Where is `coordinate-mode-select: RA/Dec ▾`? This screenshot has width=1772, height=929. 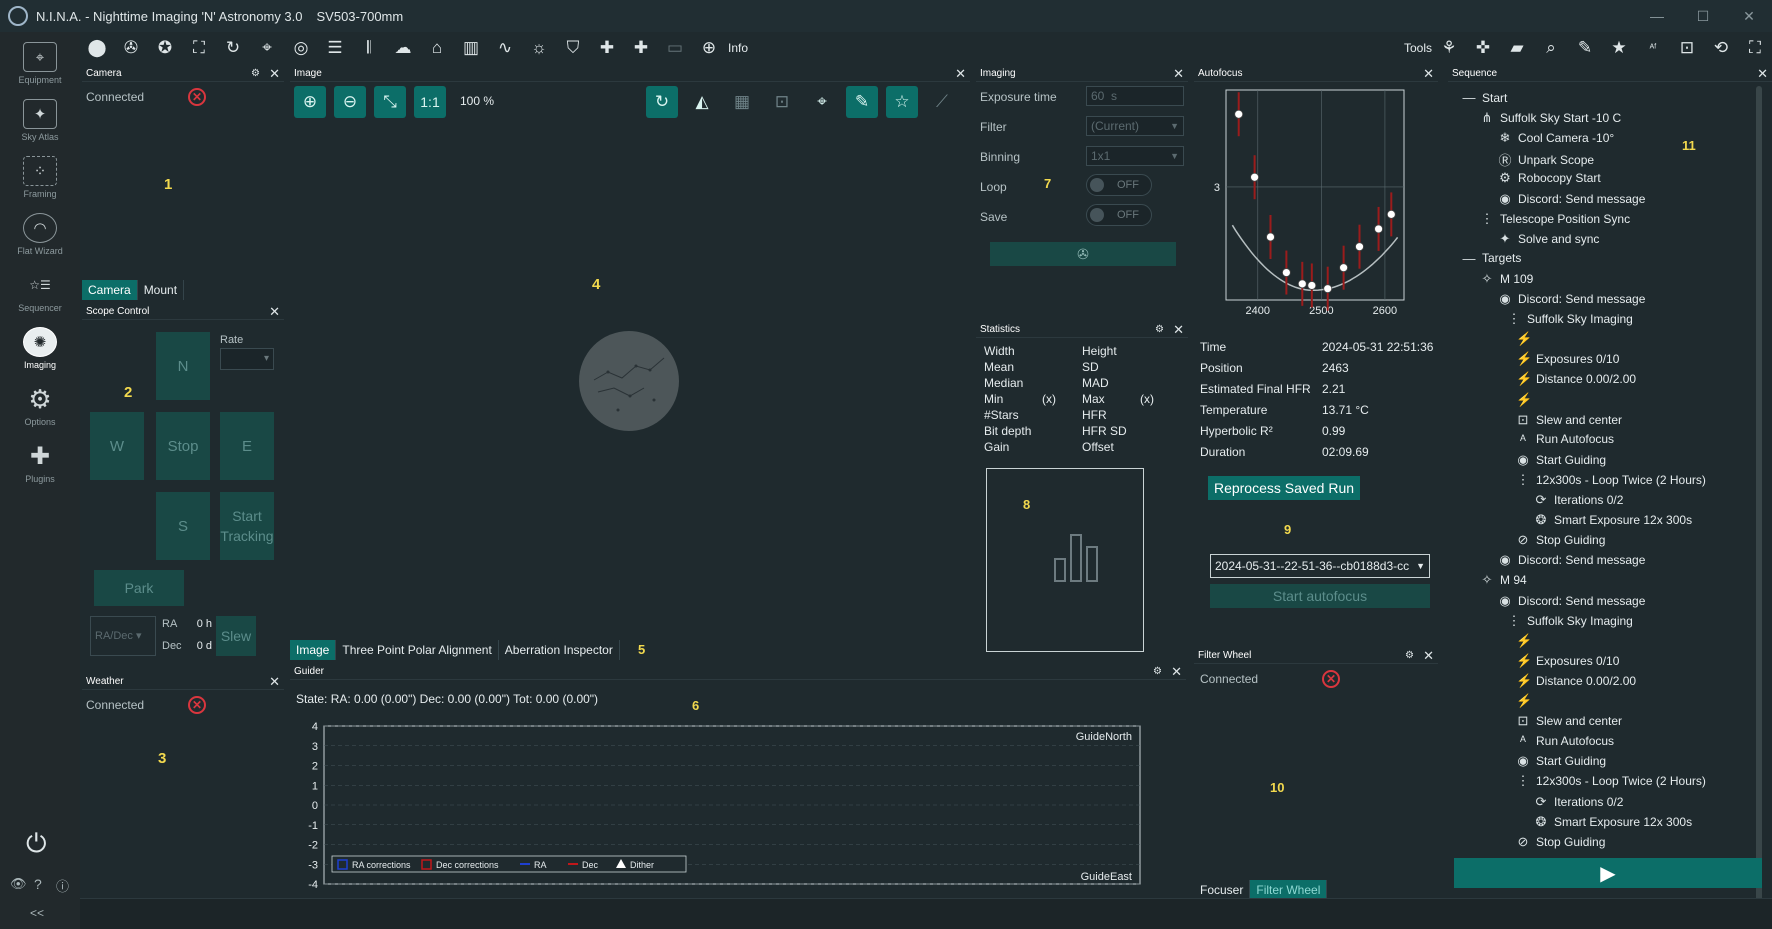 coordinate-mode-select: RA/Dec ▾ is located at coordinates (123, 636).